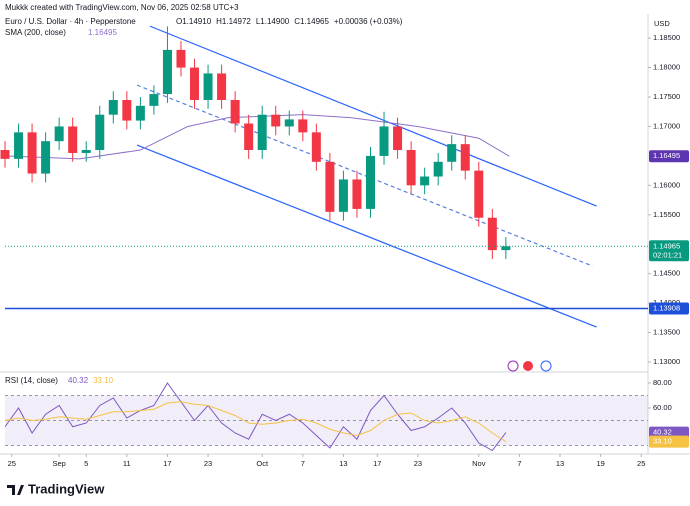 The width and height of the screenshot is (690, 506). Describe the element at coordinates (194, 21) in the screenshot. I see `ohlc-value: O1.14910` at that location.